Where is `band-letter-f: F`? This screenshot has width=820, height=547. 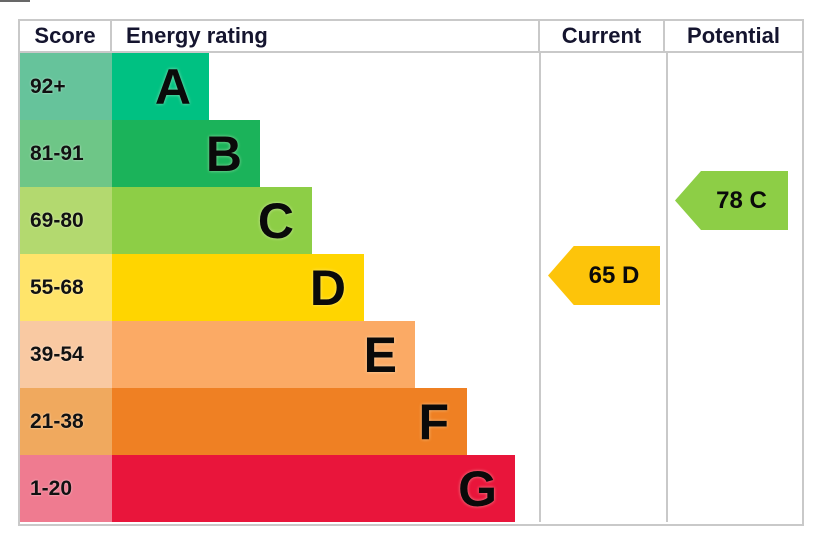 band-letter-f: F is located at coordinates (433, 421).